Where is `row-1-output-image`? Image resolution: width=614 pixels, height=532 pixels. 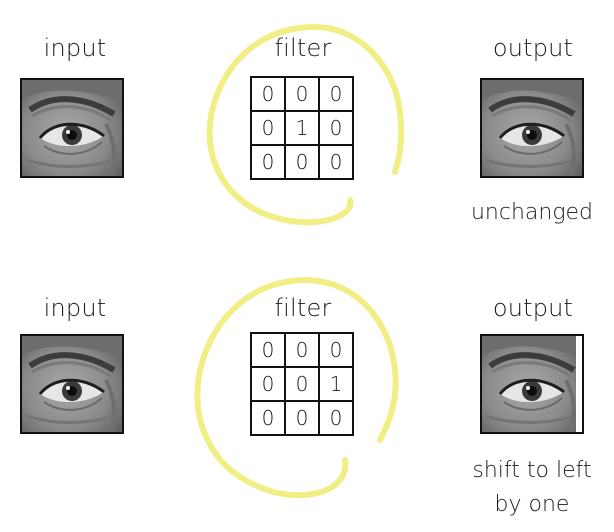
row-1-output-image is located at coordinates (532, 128).